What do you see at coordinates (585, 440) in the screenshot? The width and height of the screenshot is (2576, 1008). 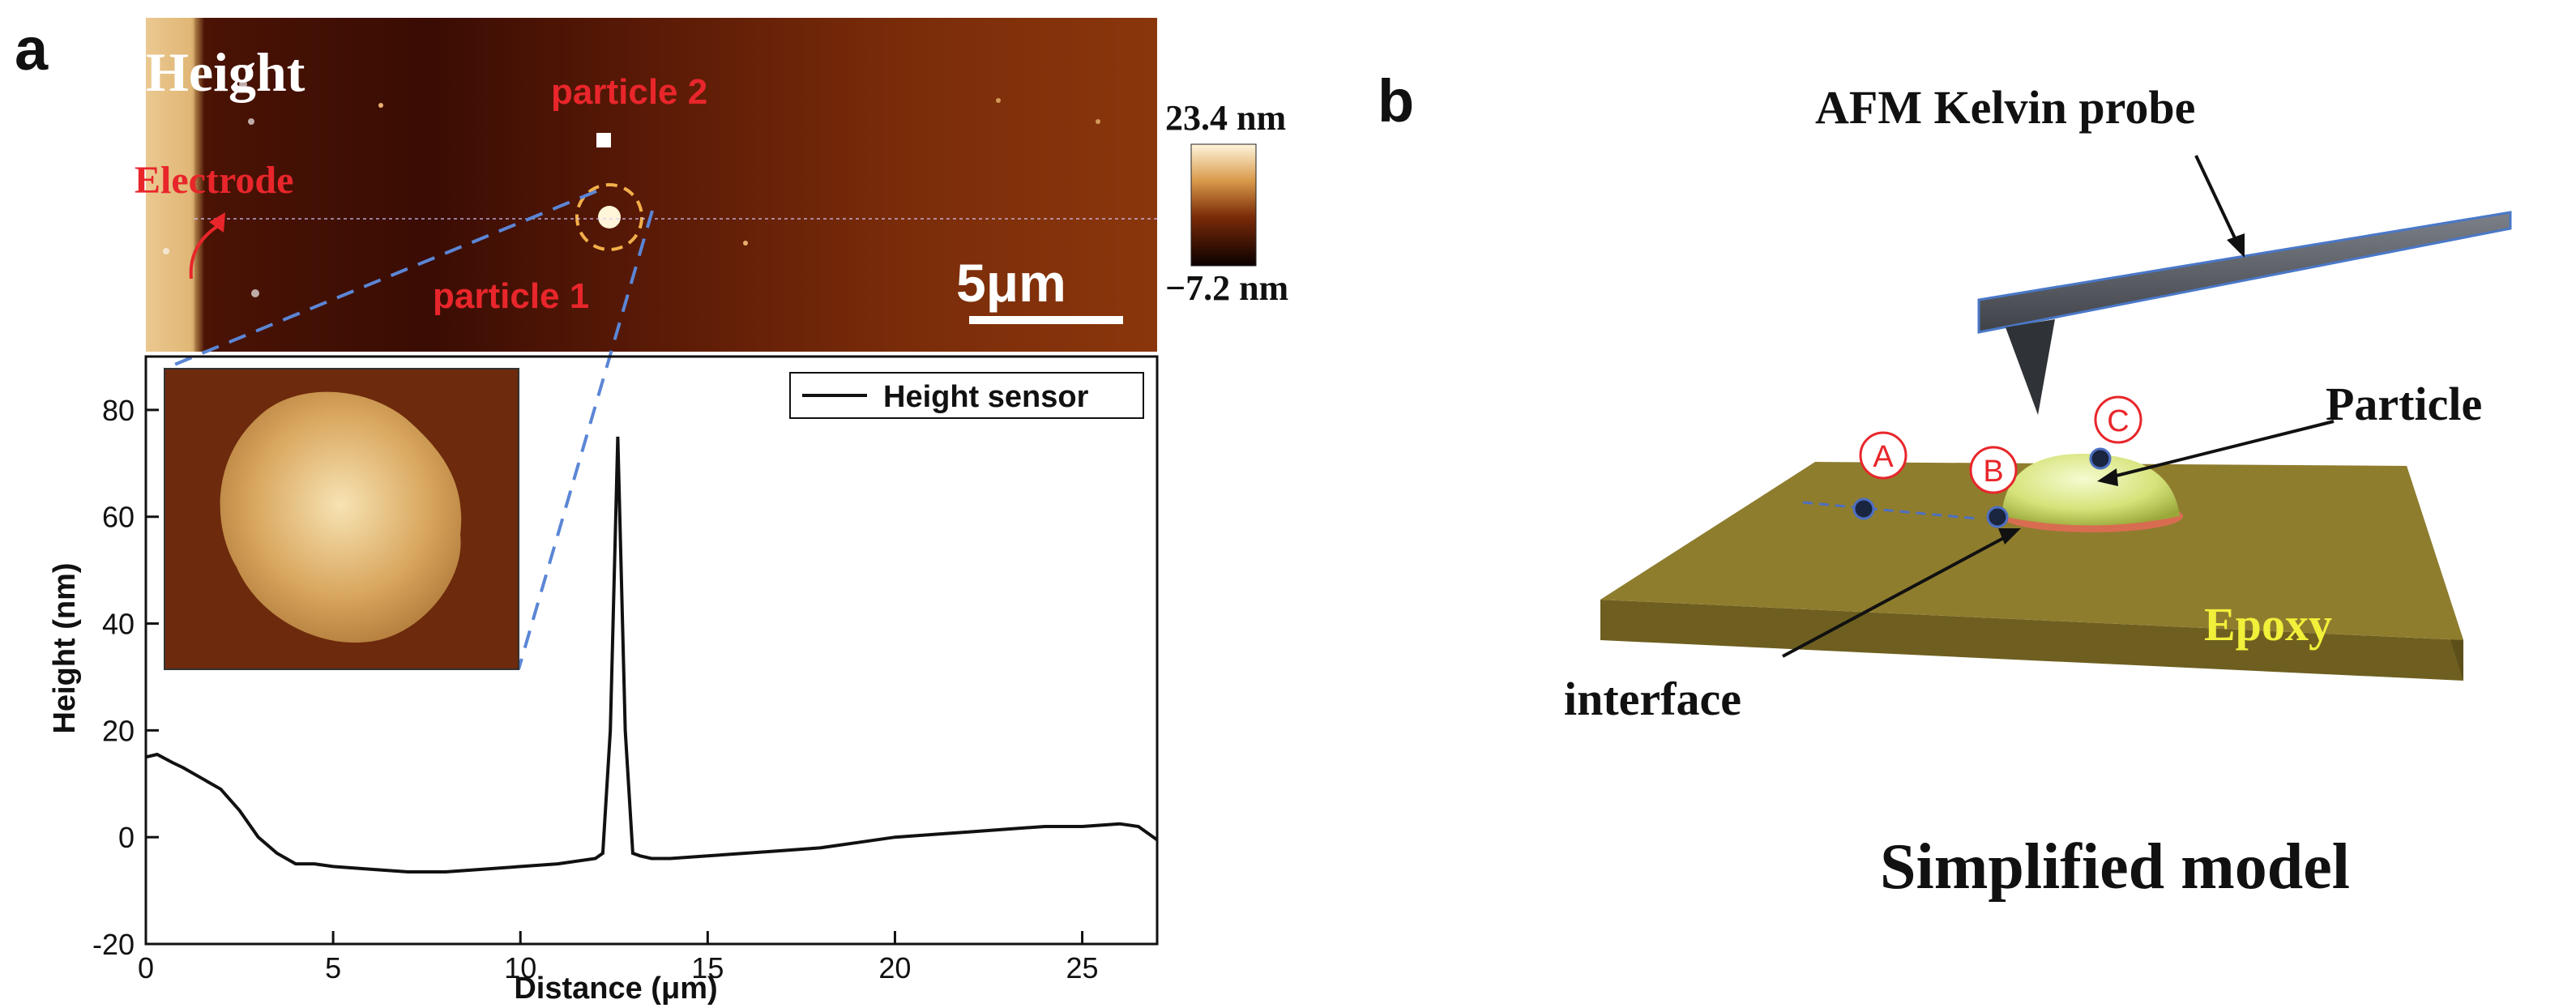 I see `zoom-connector-right` at bounding box center [585, 440].